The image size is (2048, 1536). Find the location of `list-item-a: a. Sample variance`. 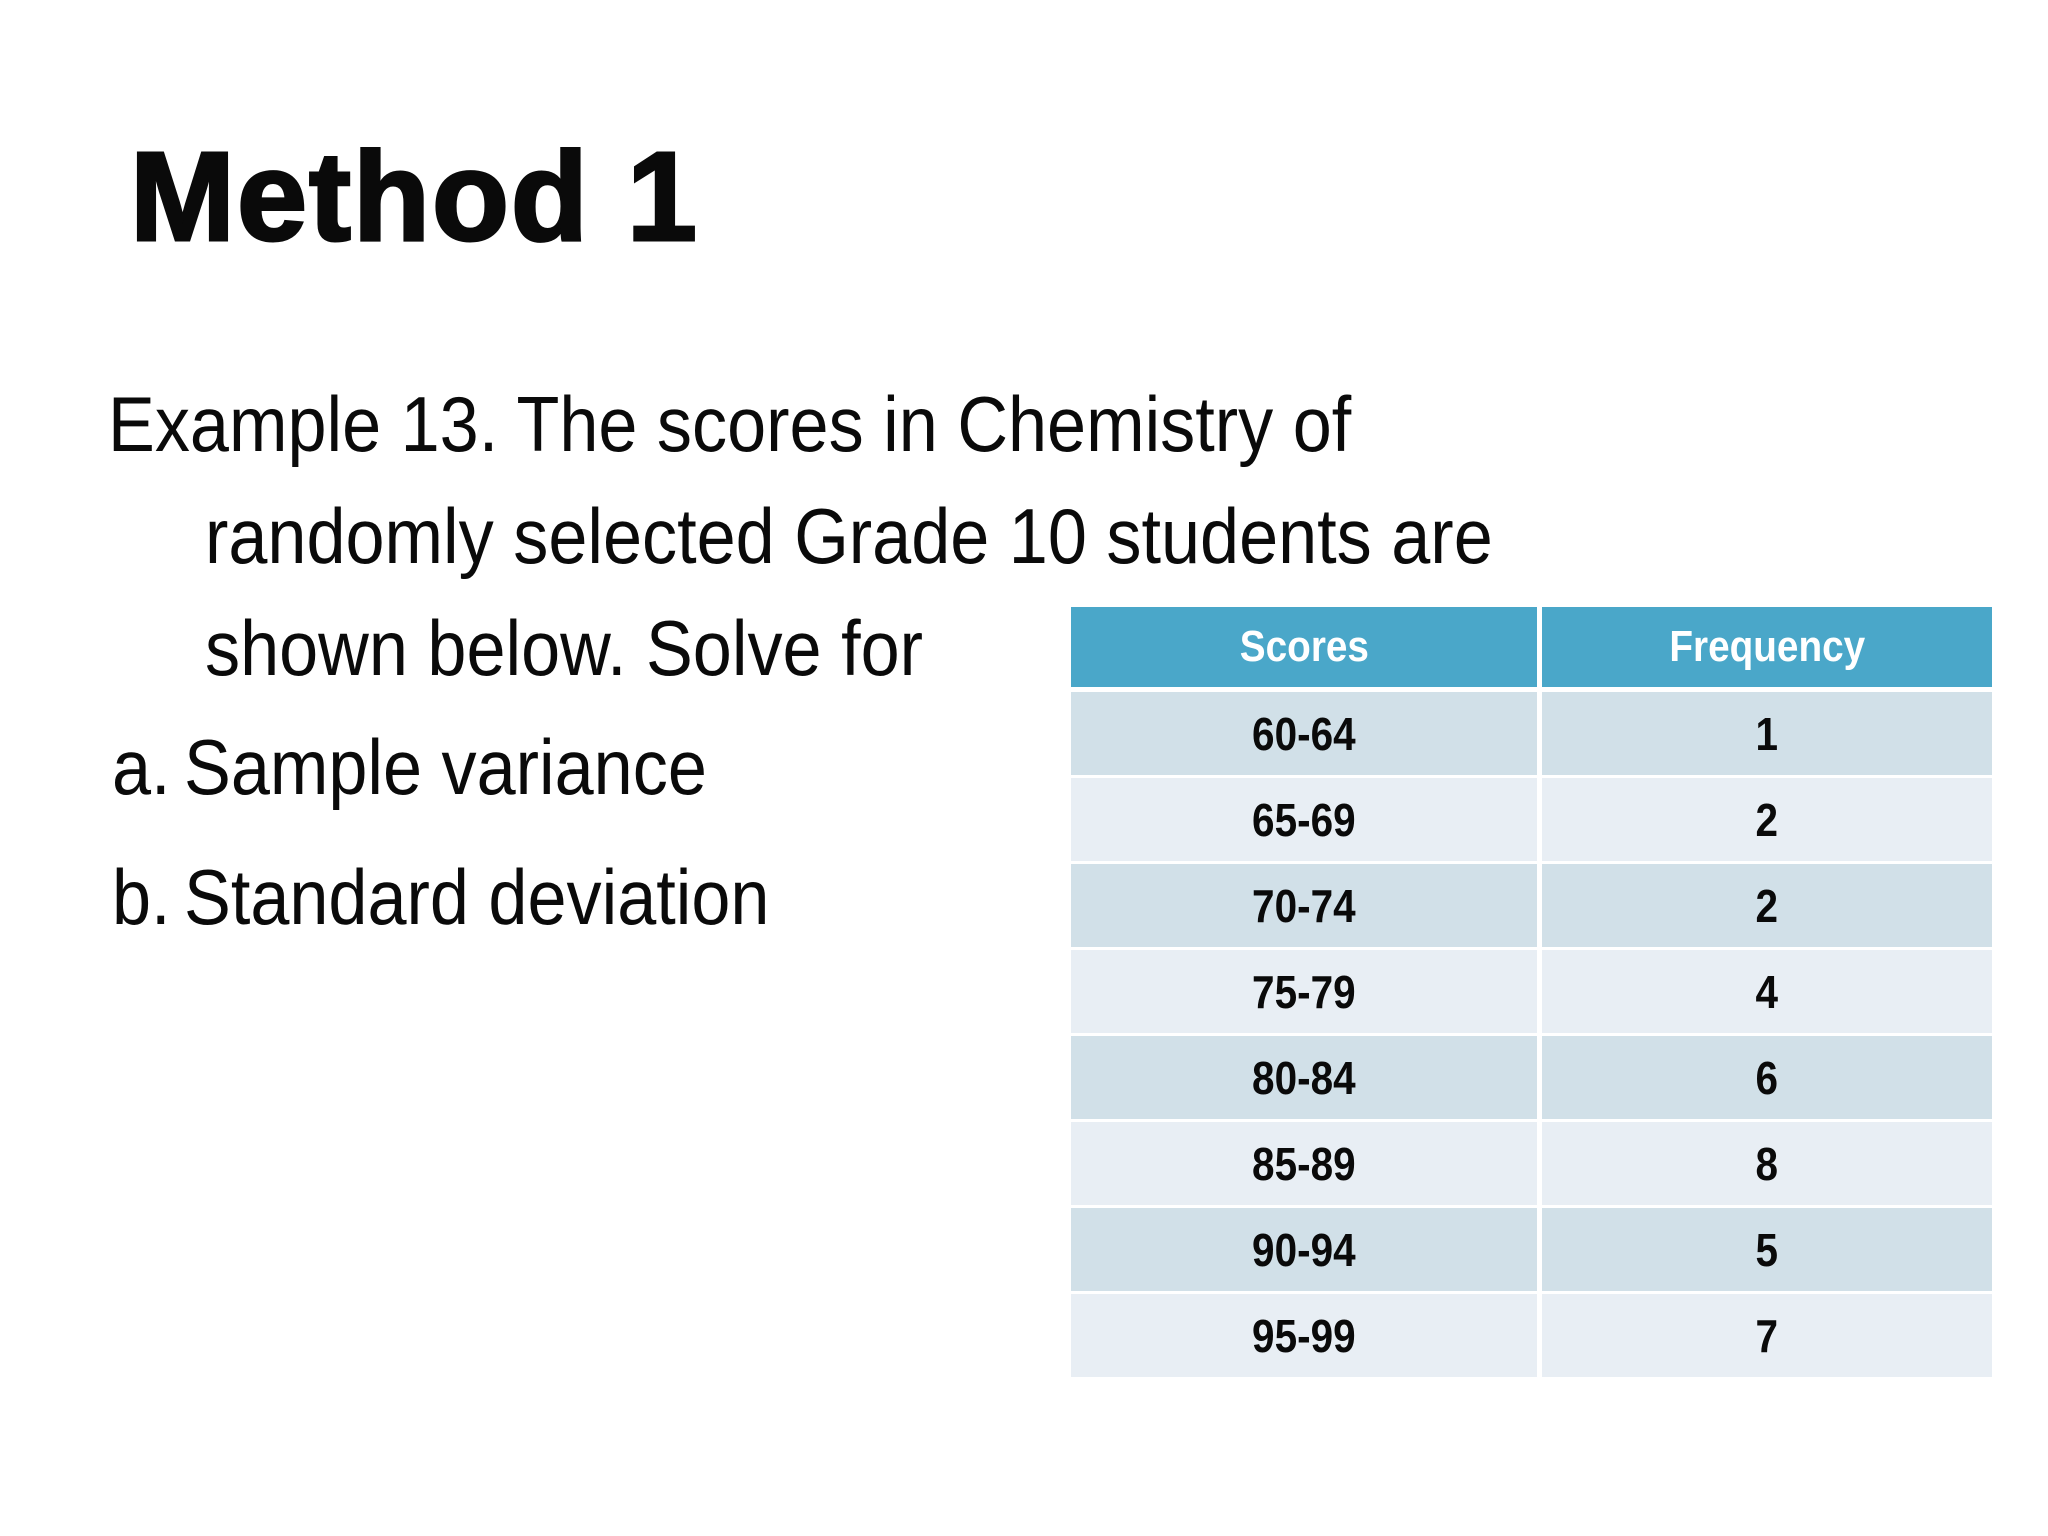

list-item-a: a. Sample variance is located at coordinates (473, 766).